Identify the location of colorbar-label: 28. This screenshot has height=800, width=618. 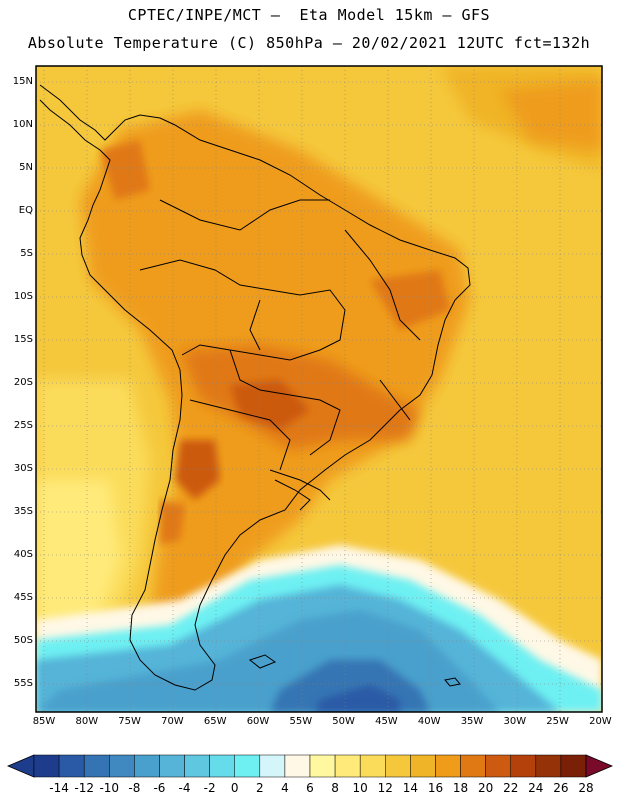
(586, 788).